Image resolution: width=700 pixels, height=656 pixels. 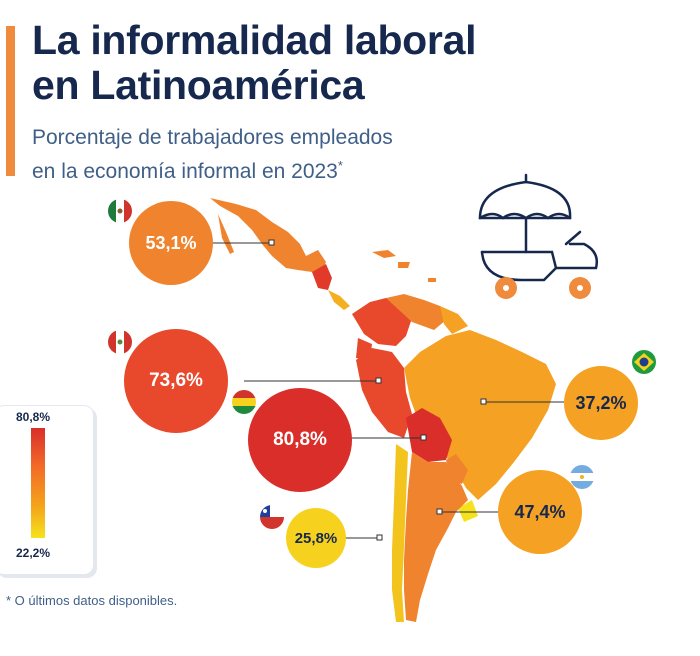 I want to click on value-chile: 25,8%, so click(x=316, y=538).